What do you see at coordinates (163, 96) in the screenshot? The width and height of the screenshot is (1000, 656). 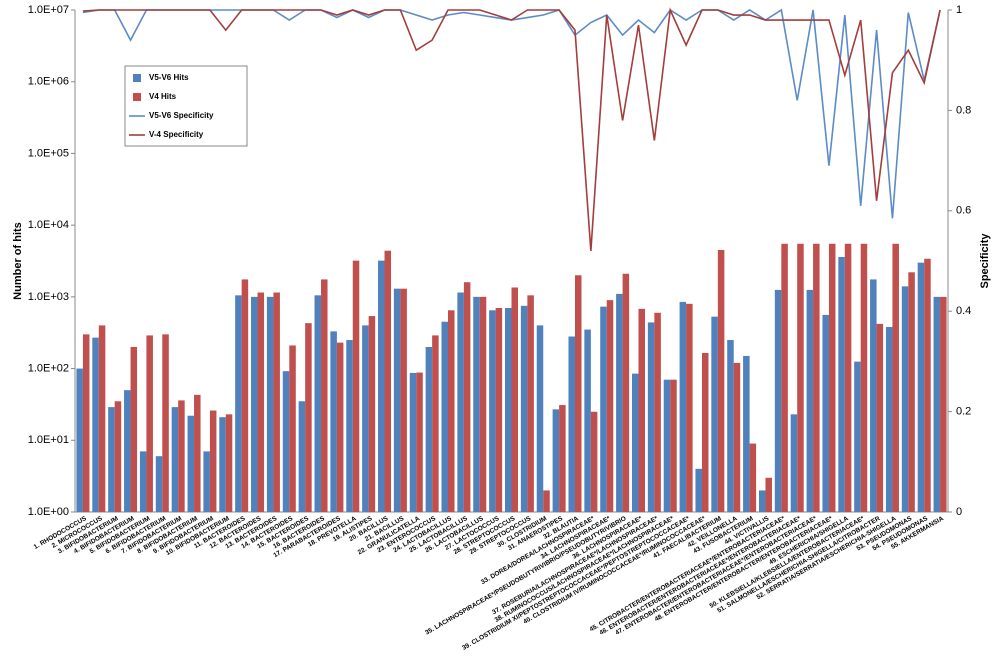 I see `legend-label: V4 Hits` at bounding box center [163, 96].